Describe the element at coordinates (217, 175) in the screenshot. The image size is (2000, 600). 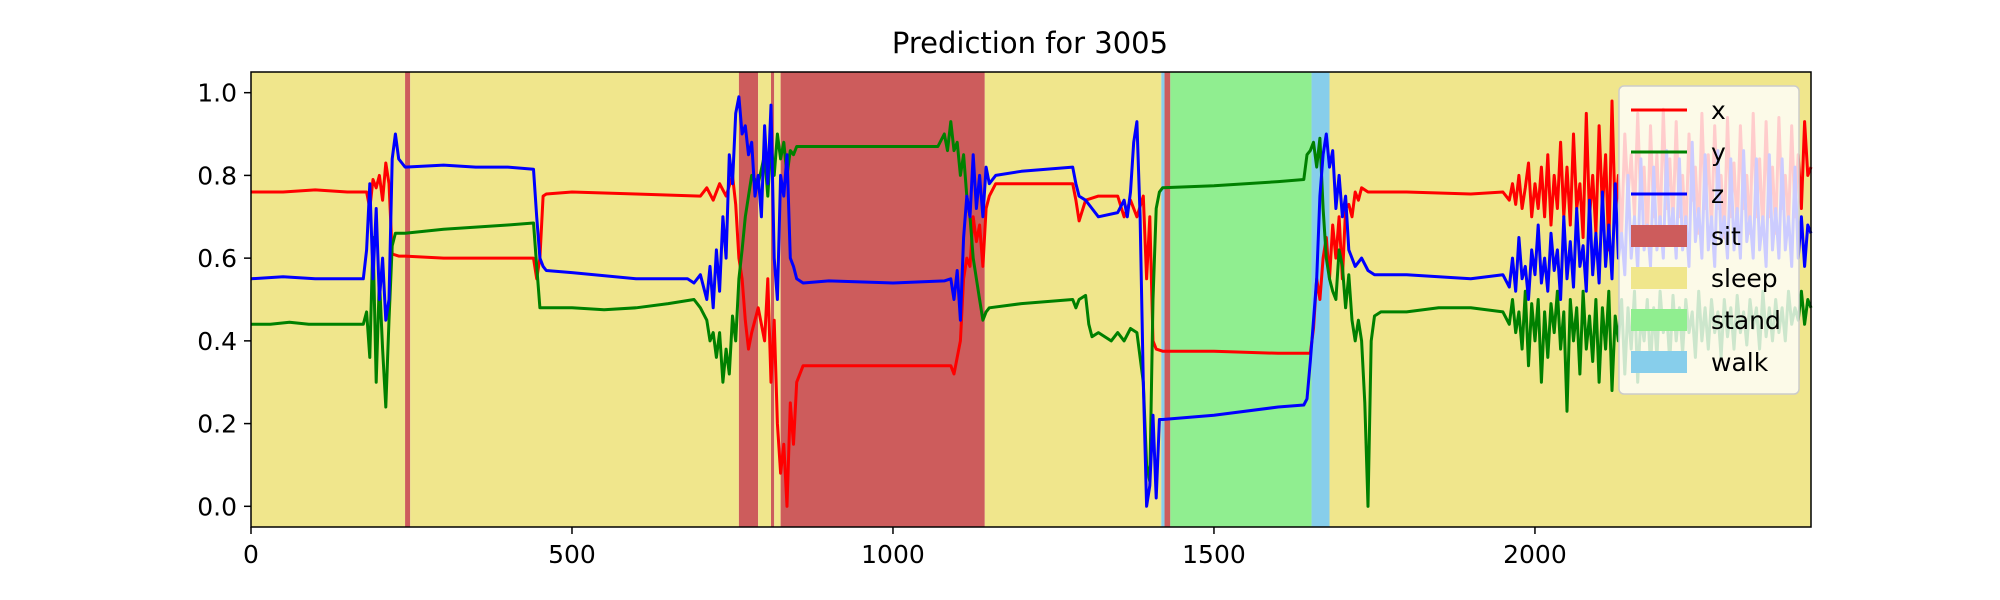
I see `y-tick-label: 0.8` at that location.